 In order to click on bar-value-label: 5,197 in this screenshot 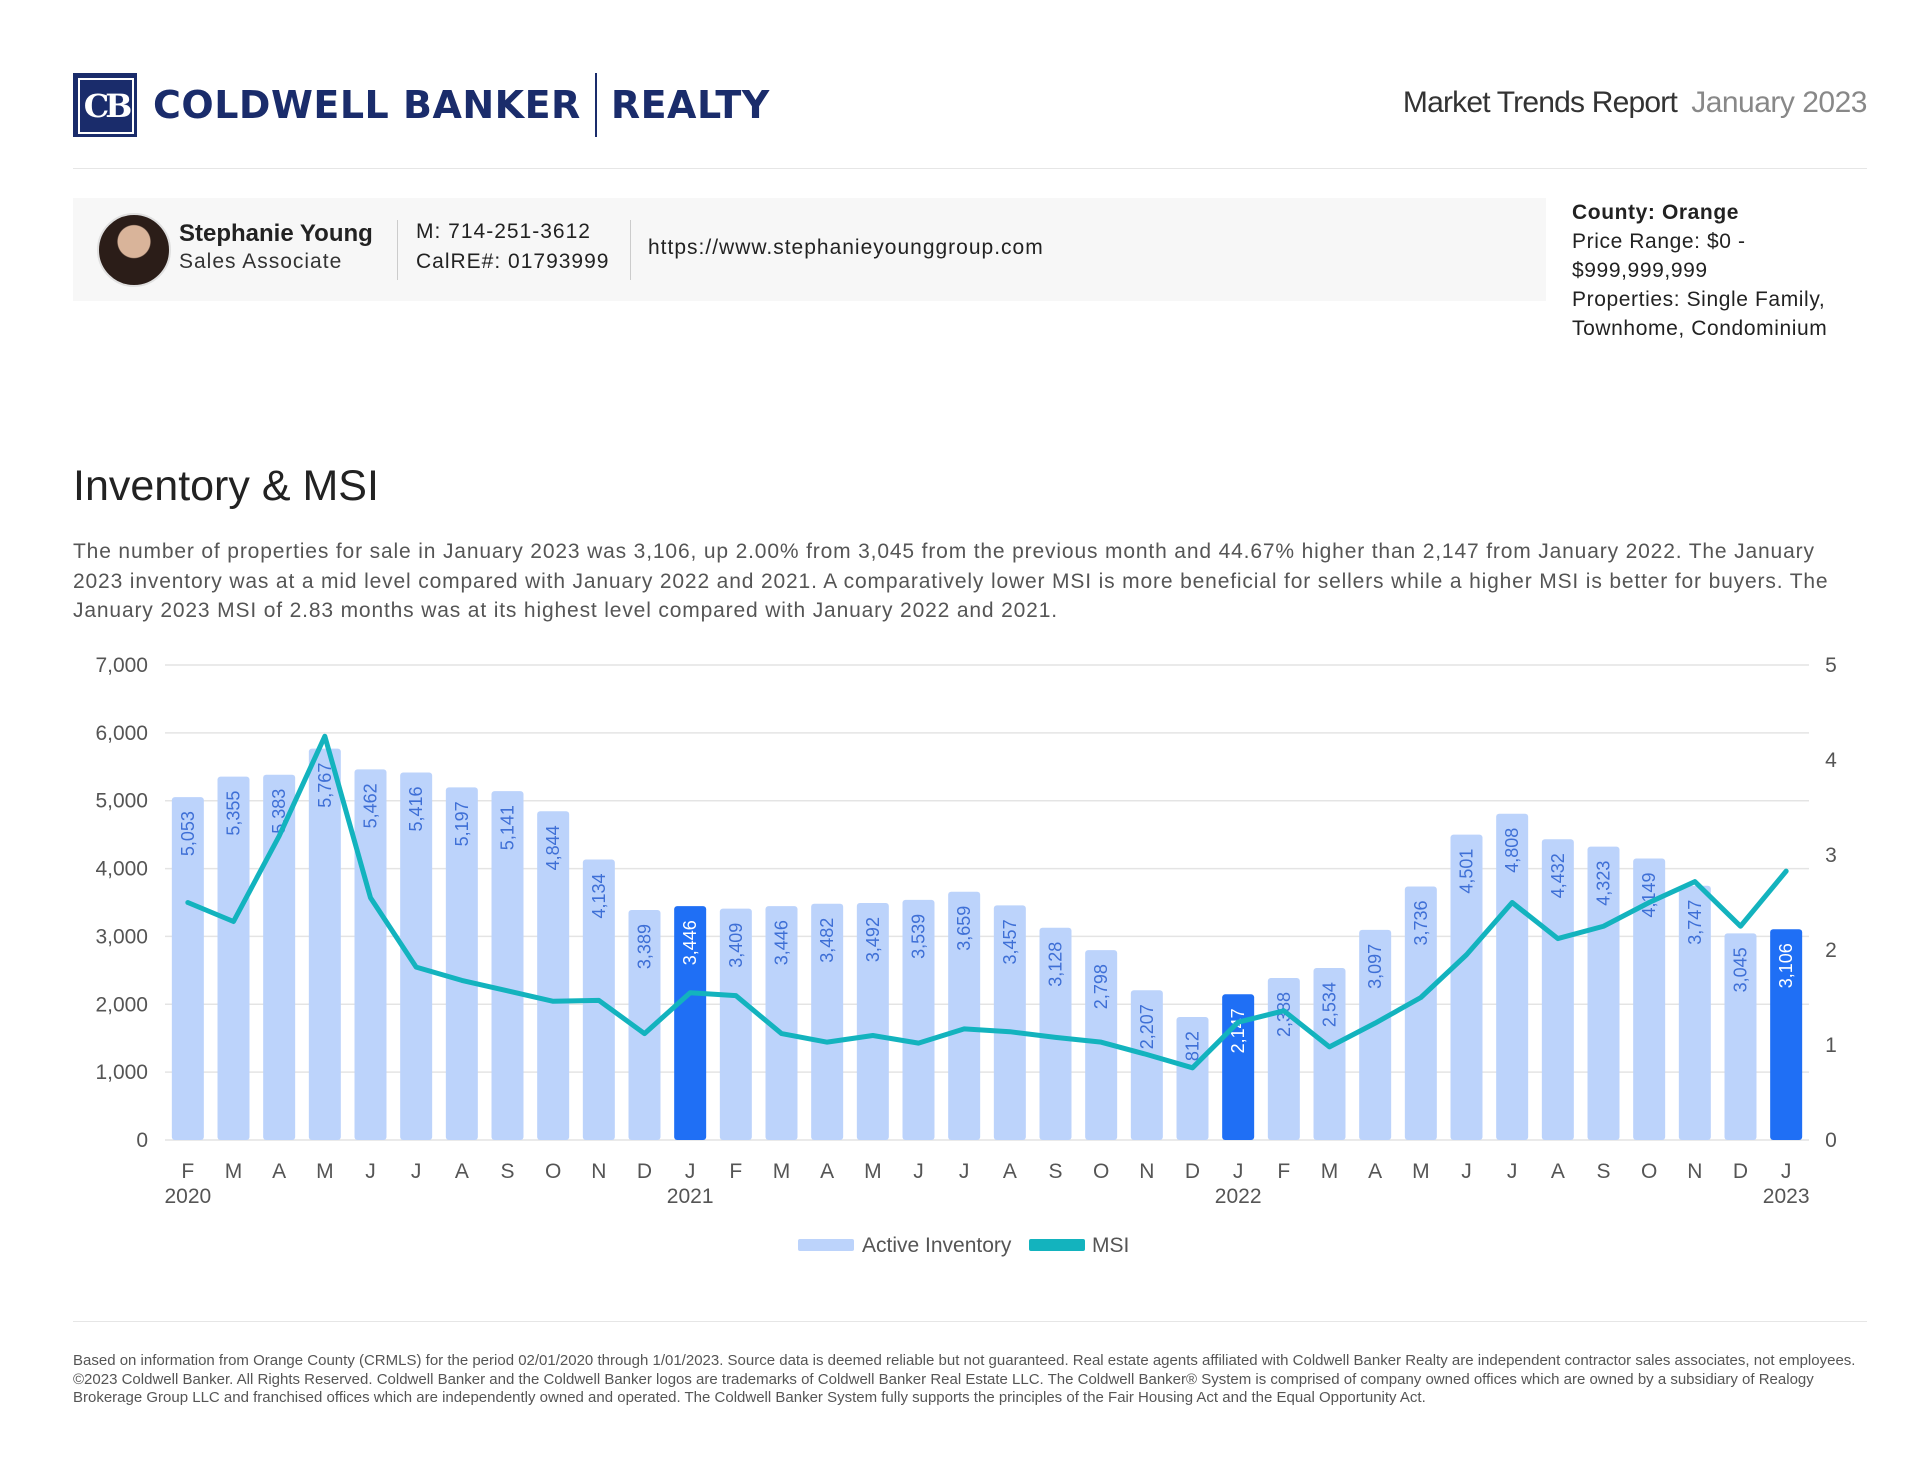, I will do `click(462, 823)`.